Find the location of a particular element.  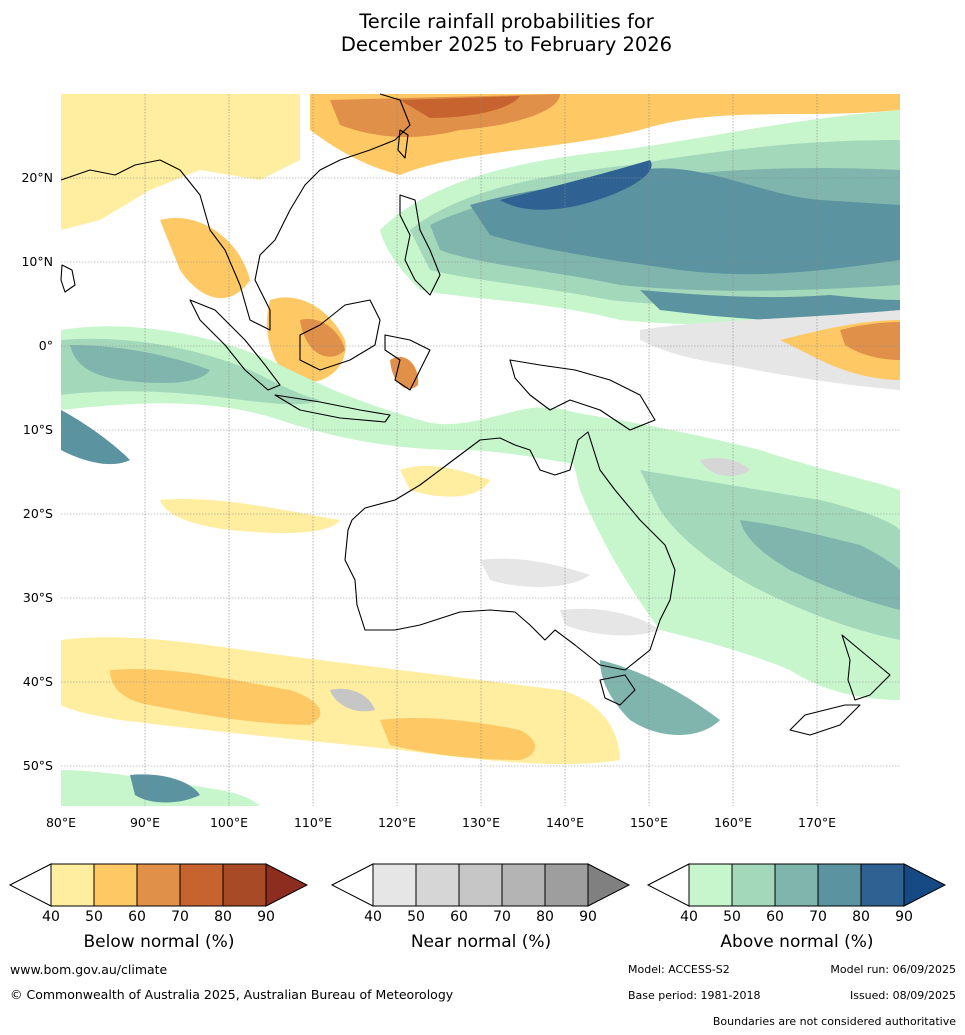

title-line-2: December 2025 to February 2026 is located at coordinates (506, 44).